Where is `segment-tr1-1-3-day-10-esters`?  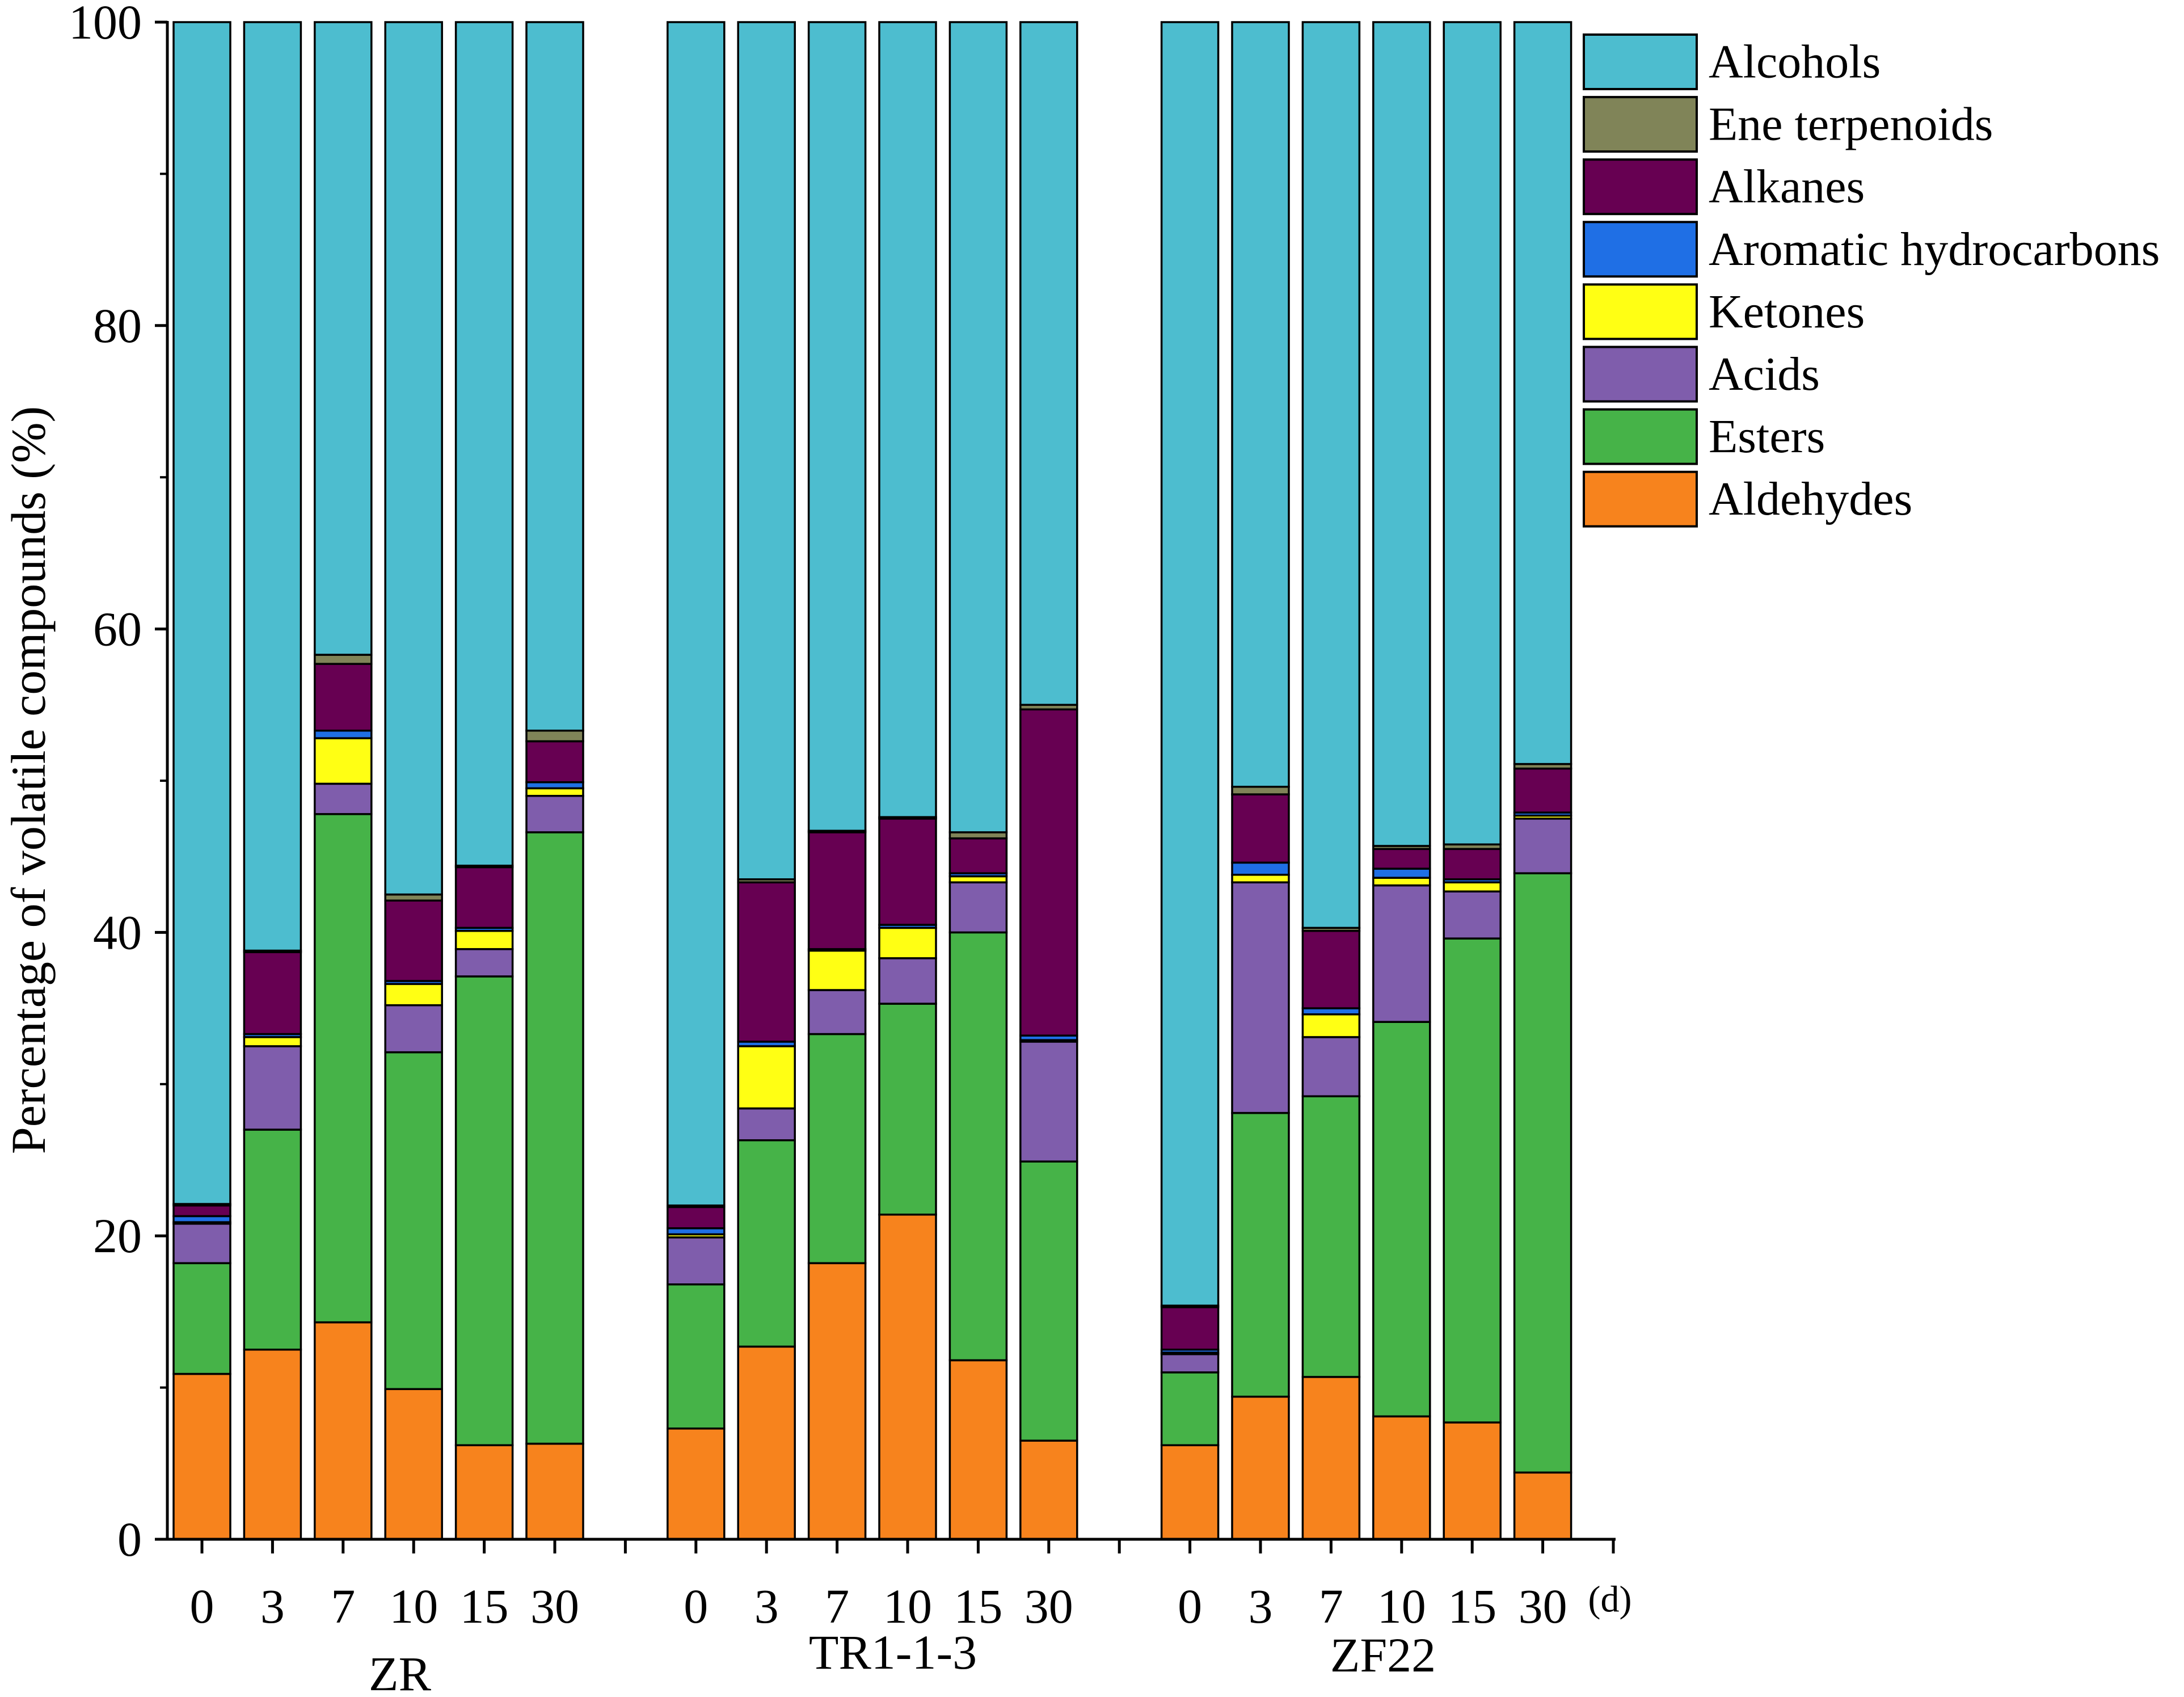 segment-tr1-1-3-day-10-esters is located at coordinates (907, 1109).